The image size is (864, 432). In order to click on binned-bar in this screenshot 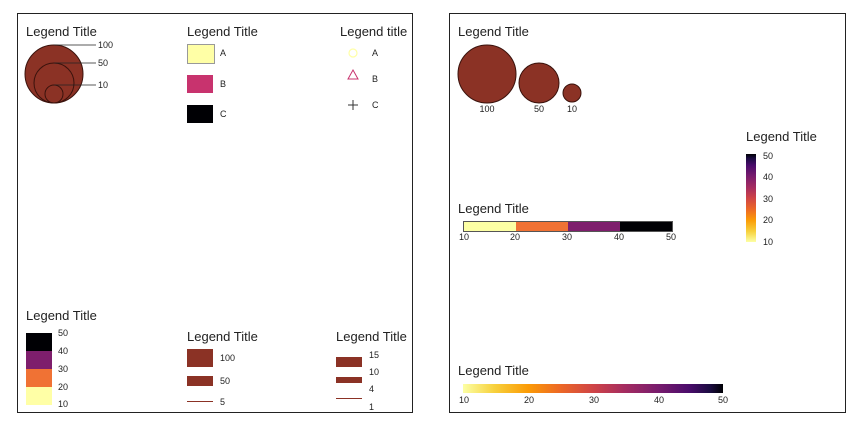, I will do `click(568, 226)`.